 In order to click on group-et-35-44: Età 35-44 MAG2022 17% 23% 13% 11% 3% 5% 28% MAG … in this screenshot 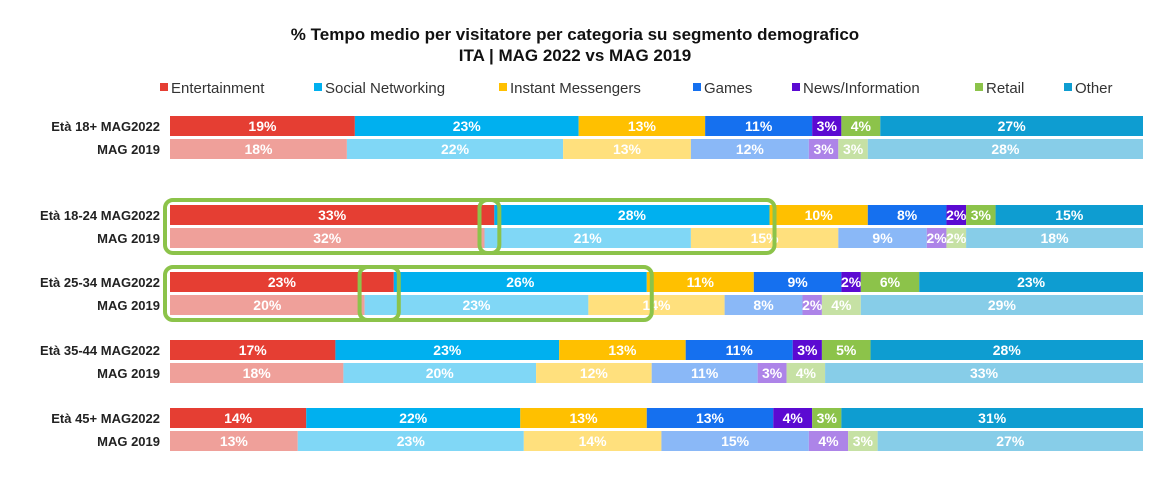, I will do `click(591, 361)`.